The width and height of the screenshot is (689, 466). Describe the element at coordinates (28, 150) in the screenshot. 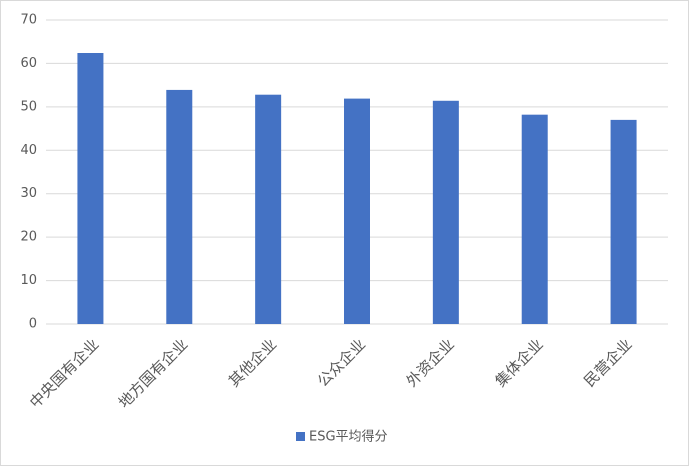

I see `y-tick-label: 40` at that location.